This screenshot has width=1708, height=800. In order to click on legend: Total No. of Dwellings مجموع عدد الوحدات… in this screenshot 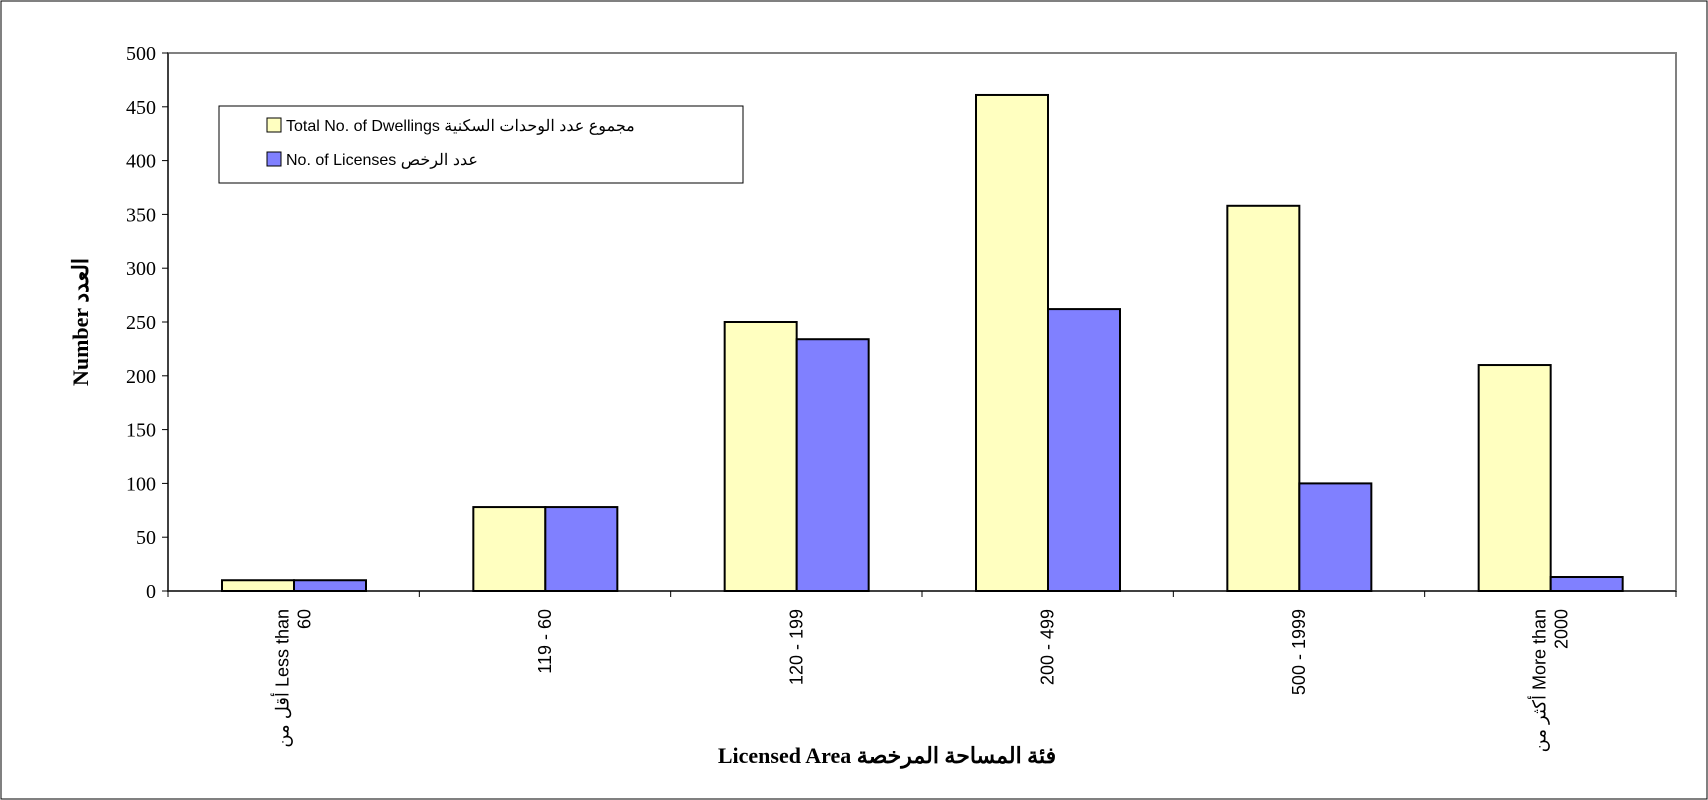, I will do `click(481, 144)`.